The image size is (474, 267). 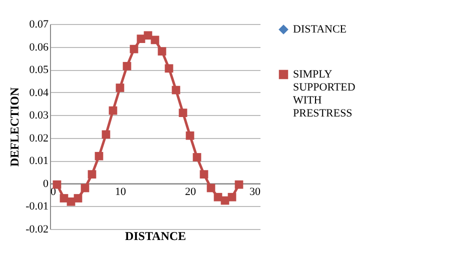 What do you see at coordinates (38, 138) in the screenshot?
I see `y-tick-label: 0.02` at bounding box center [38, 138].